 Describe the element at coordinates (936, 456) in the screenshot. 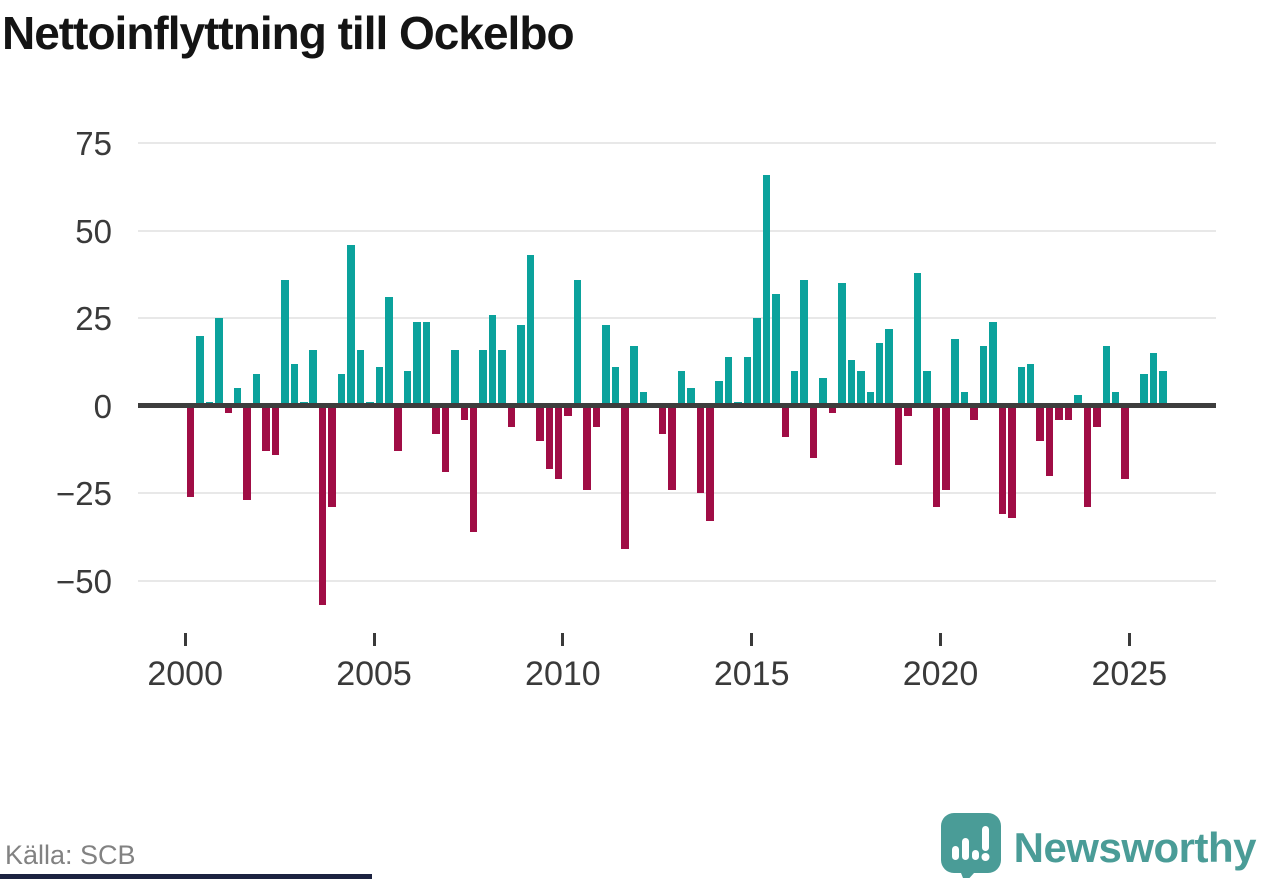

I see `bar-2019-Q4` at that location.